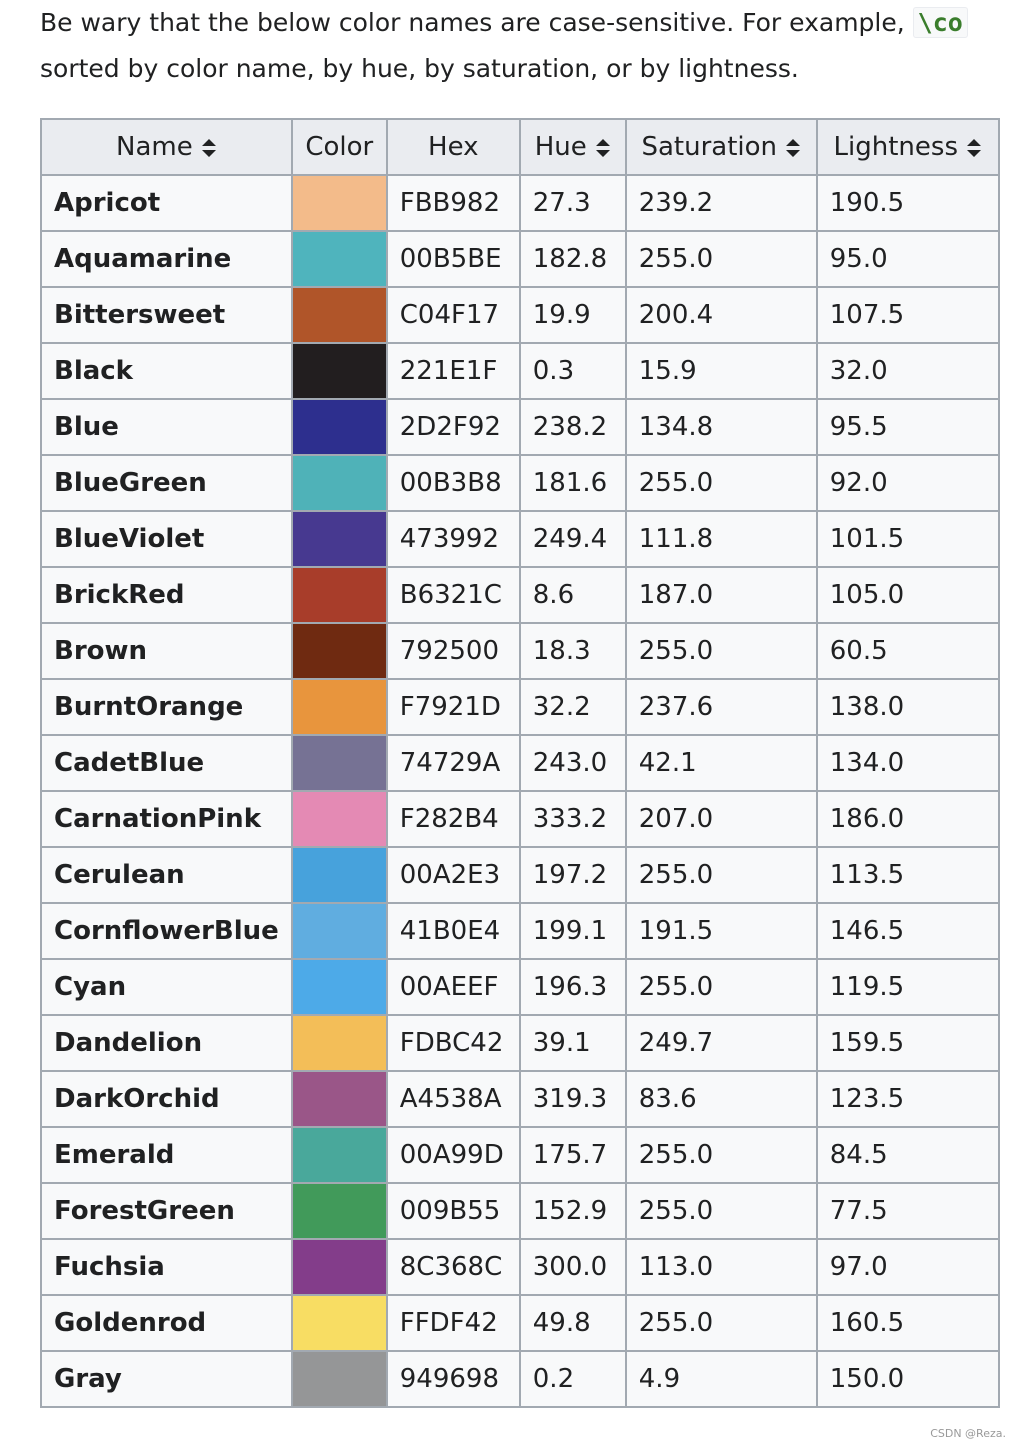  I want to click on hex-cell: 2D2F92, so click(453, 427).